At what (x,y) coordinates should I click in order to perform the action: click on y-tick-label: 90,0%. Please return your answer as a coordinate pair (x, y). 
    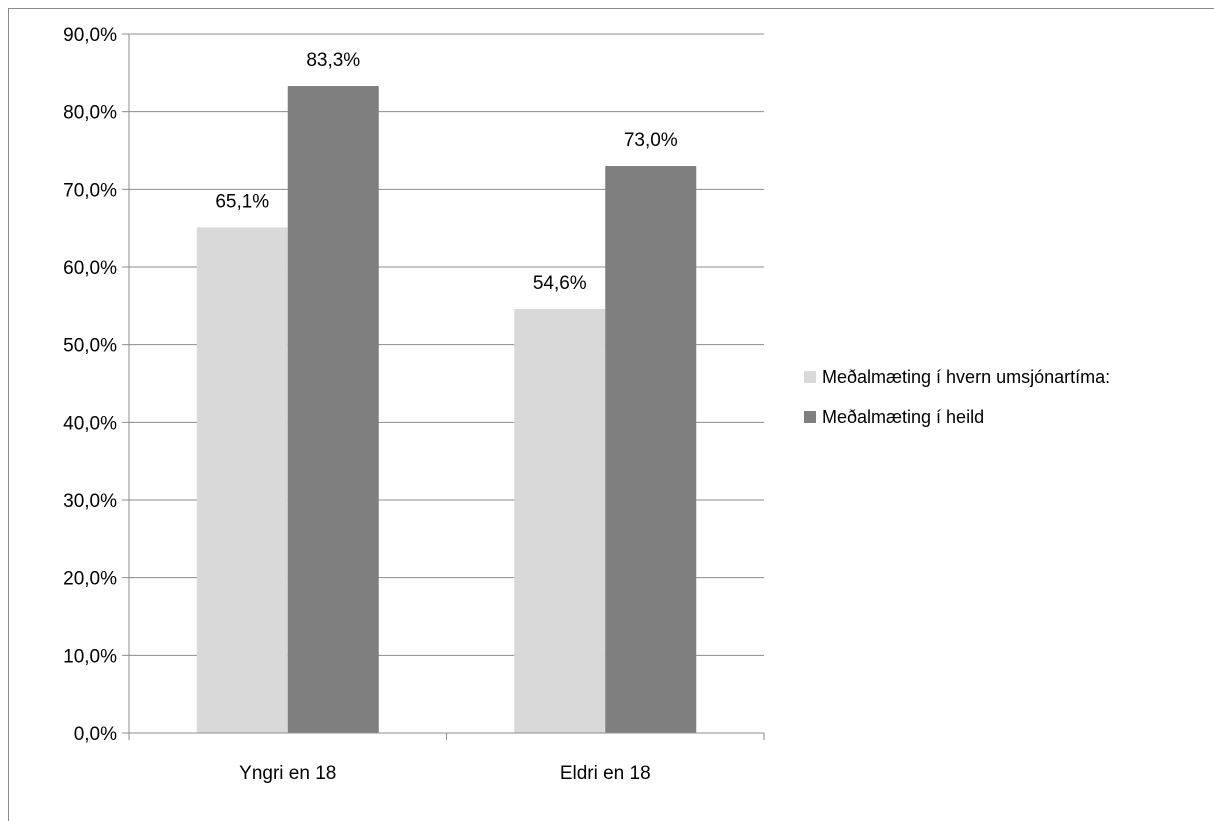
    Looking at the image, I should click on (90, 35).